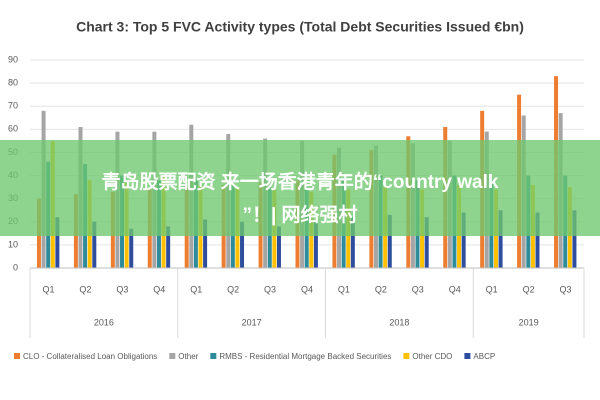  Describe the element at coordinates (13, 129) in the screenshot. I see `y-tick-label: 60` at that location.